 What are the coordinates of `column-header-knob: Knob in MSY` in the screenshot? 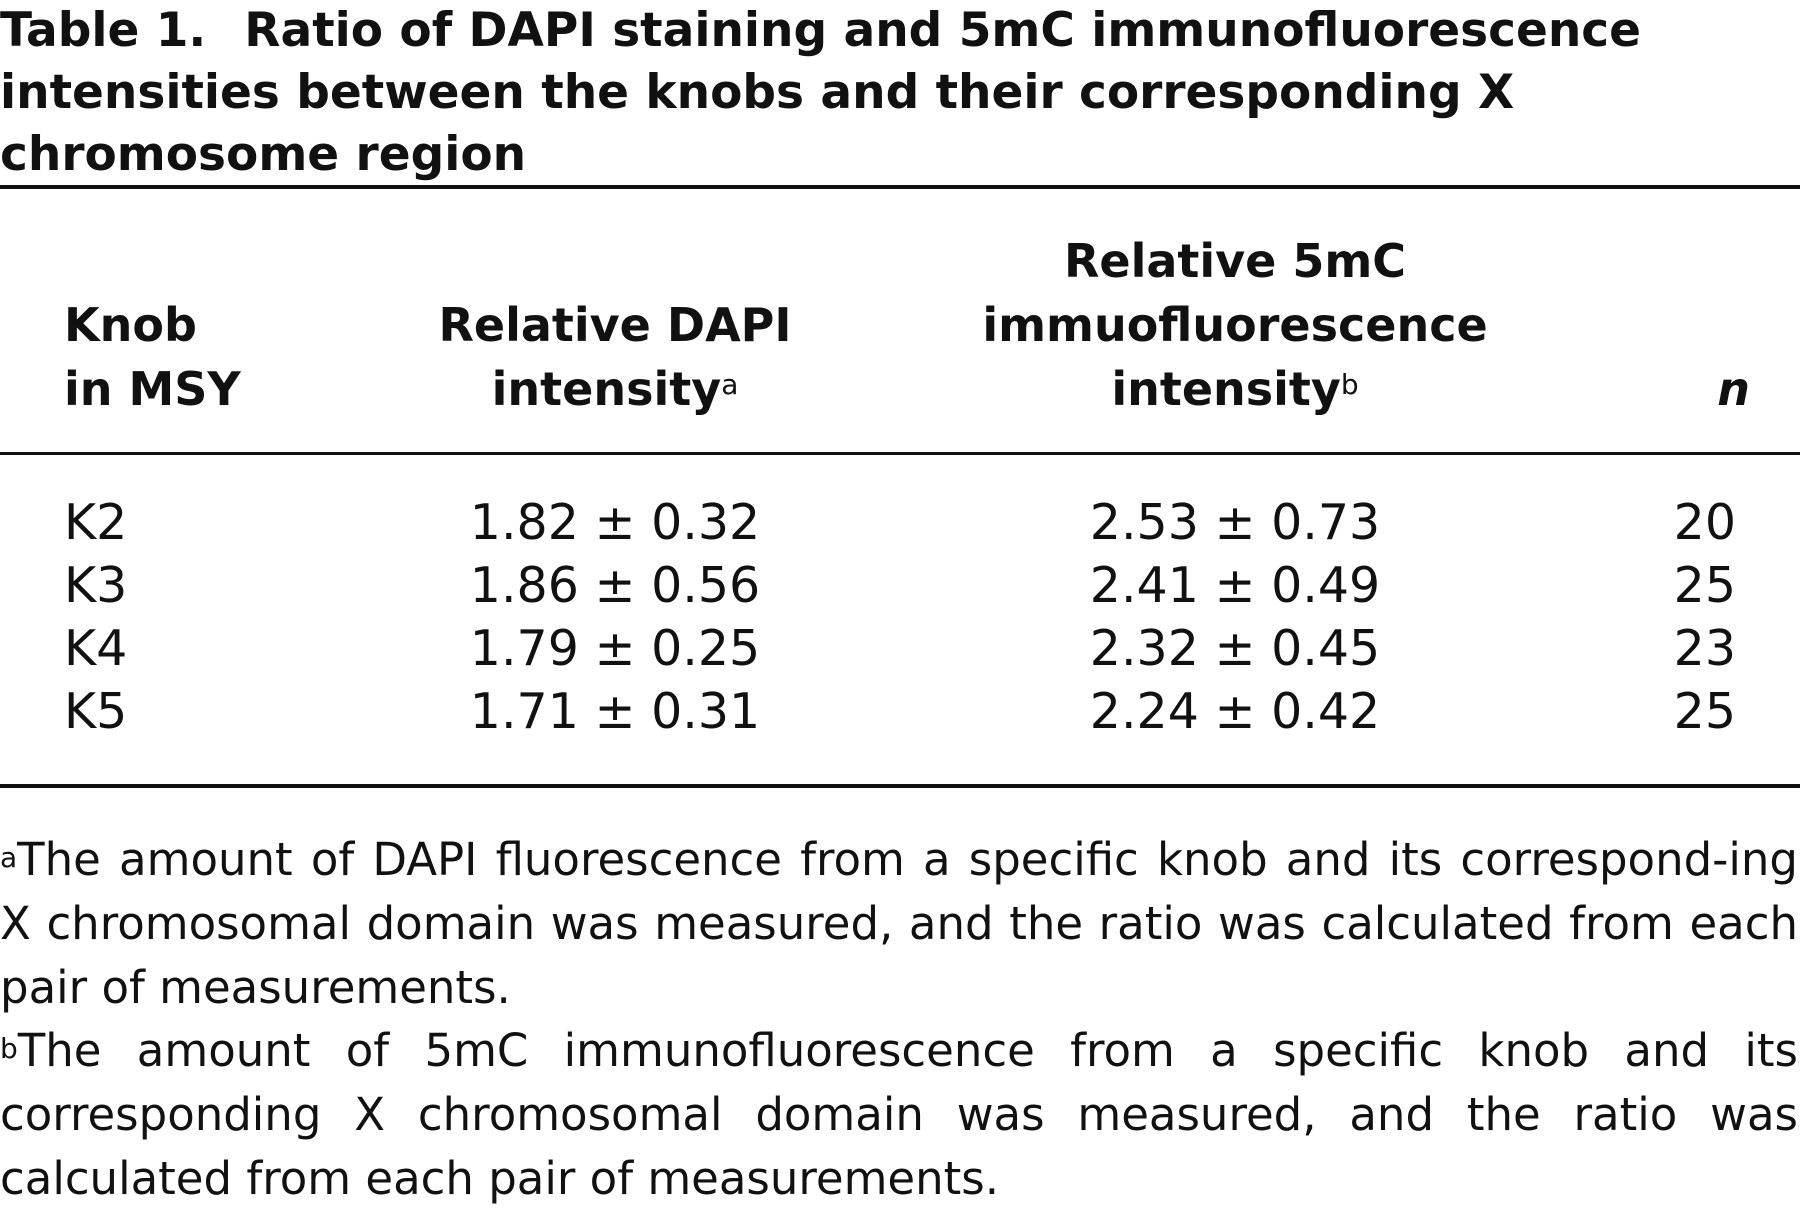 It's located at (152, 357).